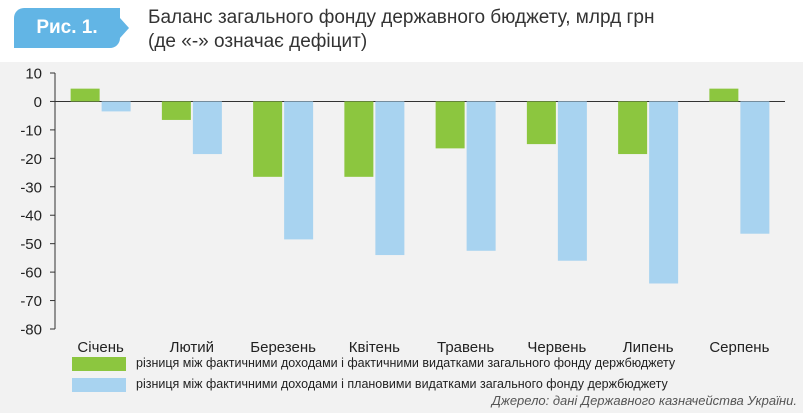 This screenshot has height=413, width=803. What do you see at coordinates (31, 244) in the screenshot?
I see `y-tick-label: -50` at bounding box center [31, 244].